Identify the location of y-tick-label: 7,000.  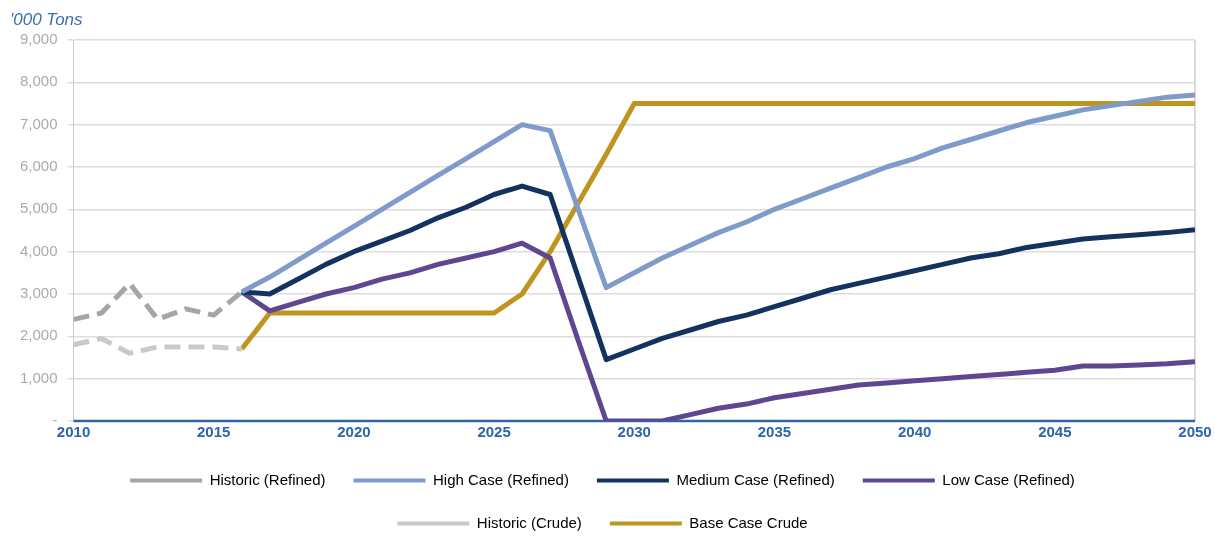
(38, 123).